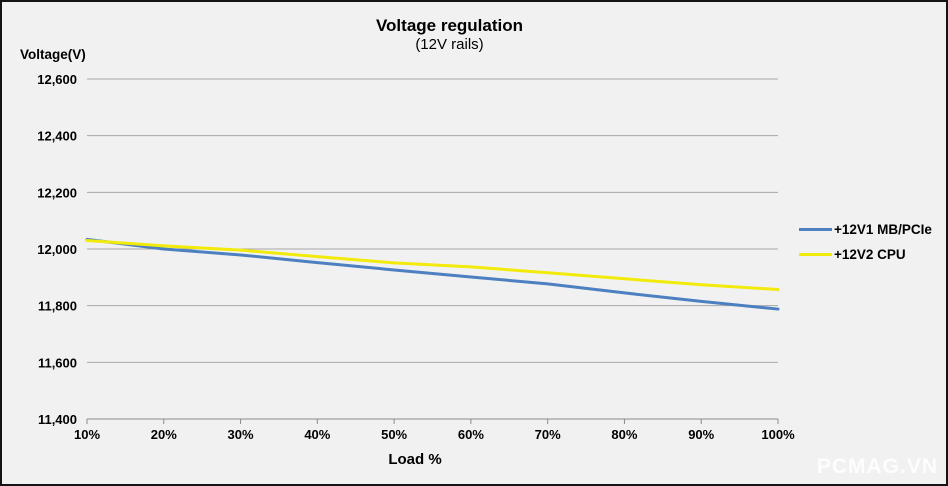  I want to click on x-tick-label: 100%, so click(778, 434).